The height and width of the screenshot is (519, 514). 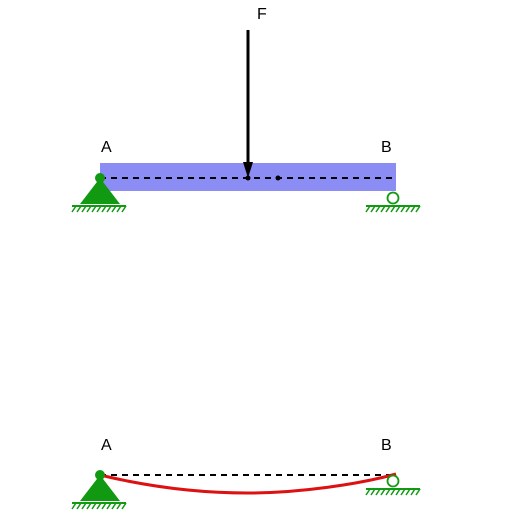 I want to click on support-b-label: B, so click(x=386, y=147).